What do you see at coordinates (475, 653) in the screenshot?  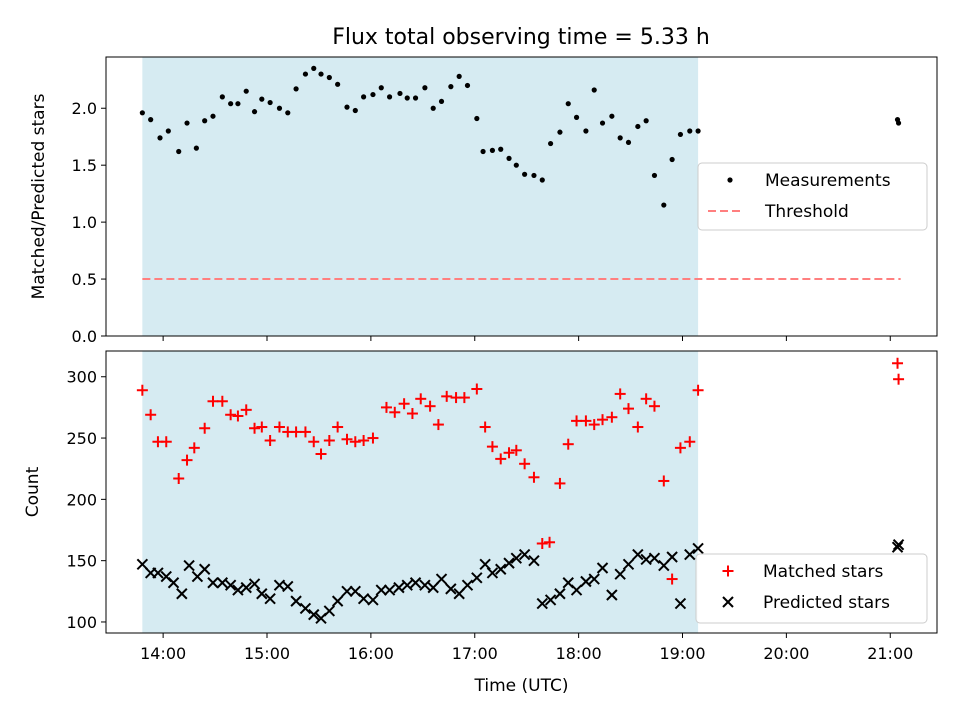 I see `x-tick-label: 17:00` at bounding box center [475, 653].